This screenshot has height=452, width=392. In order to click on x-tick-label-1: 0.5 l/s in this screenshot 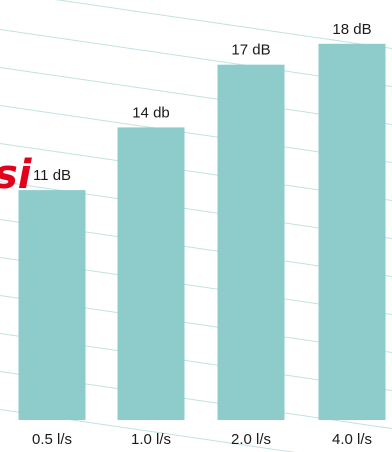, I will do `click(52, 439)`.